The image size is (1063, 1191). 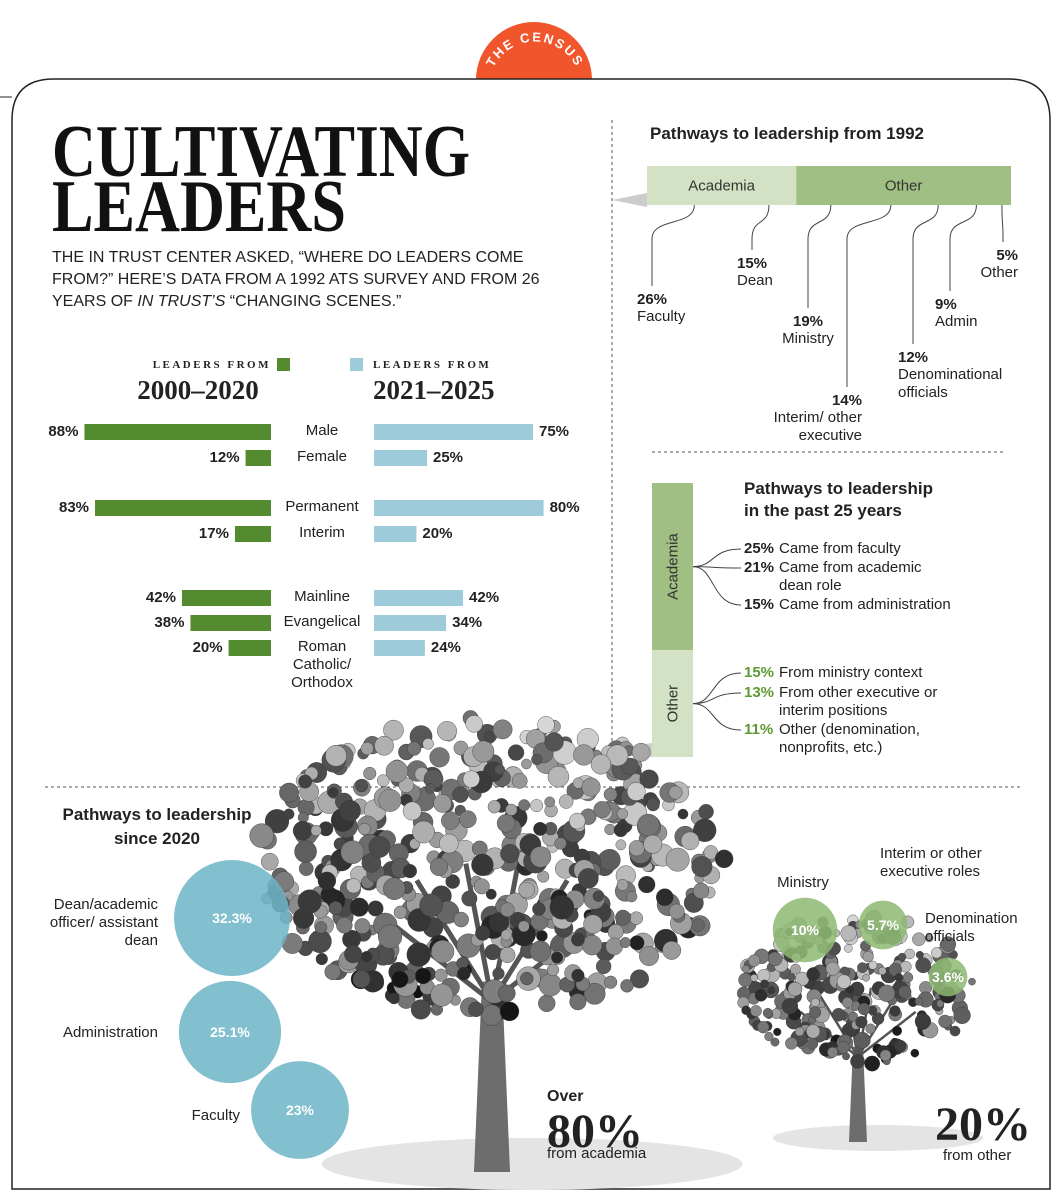 I want to click on tree-trunk, so click(x=492, y=1076).